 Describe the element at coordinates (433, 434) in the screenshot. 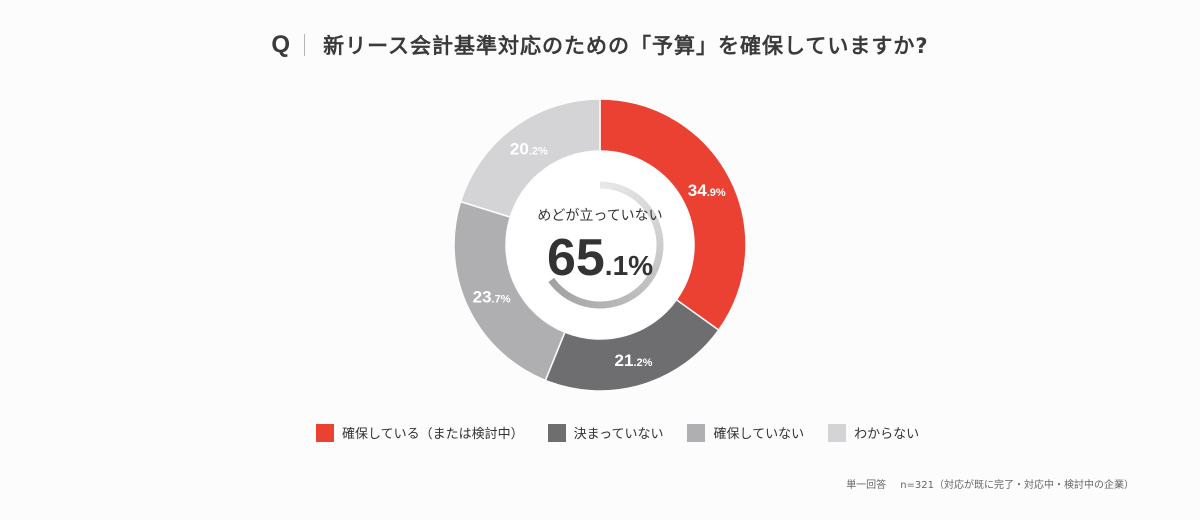

I see `legend-label-secured: 確保している（または検討中）` at that location.